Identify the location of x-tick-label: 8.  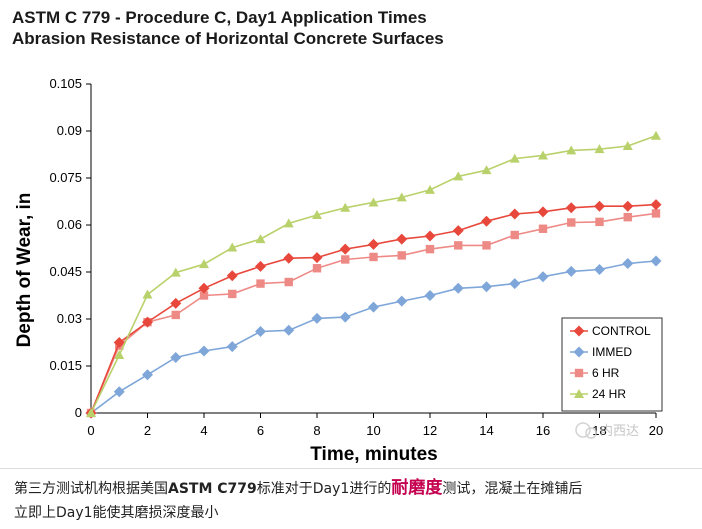
(316, 430).